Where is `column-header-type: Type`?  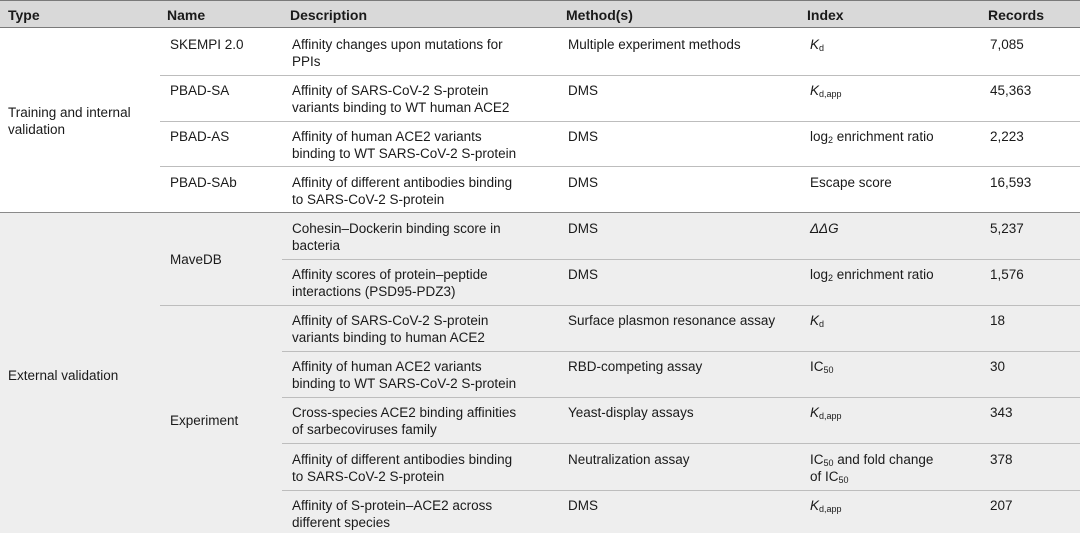
column-header-type: Type is located at coordinates (24, 15).